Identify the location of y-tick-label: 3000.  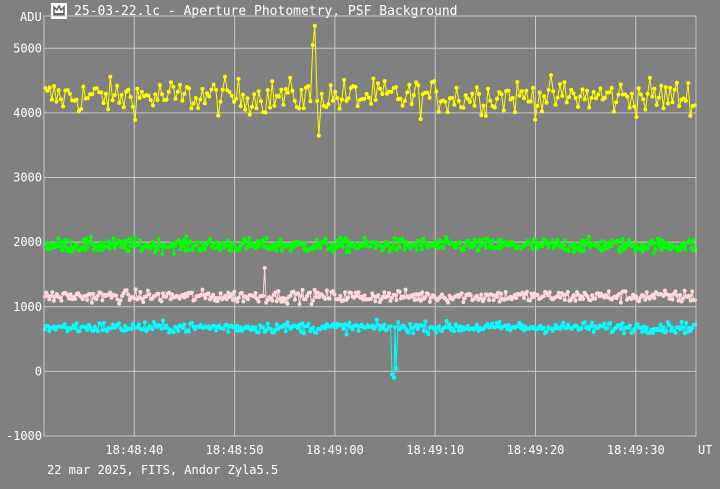
(27, 178).